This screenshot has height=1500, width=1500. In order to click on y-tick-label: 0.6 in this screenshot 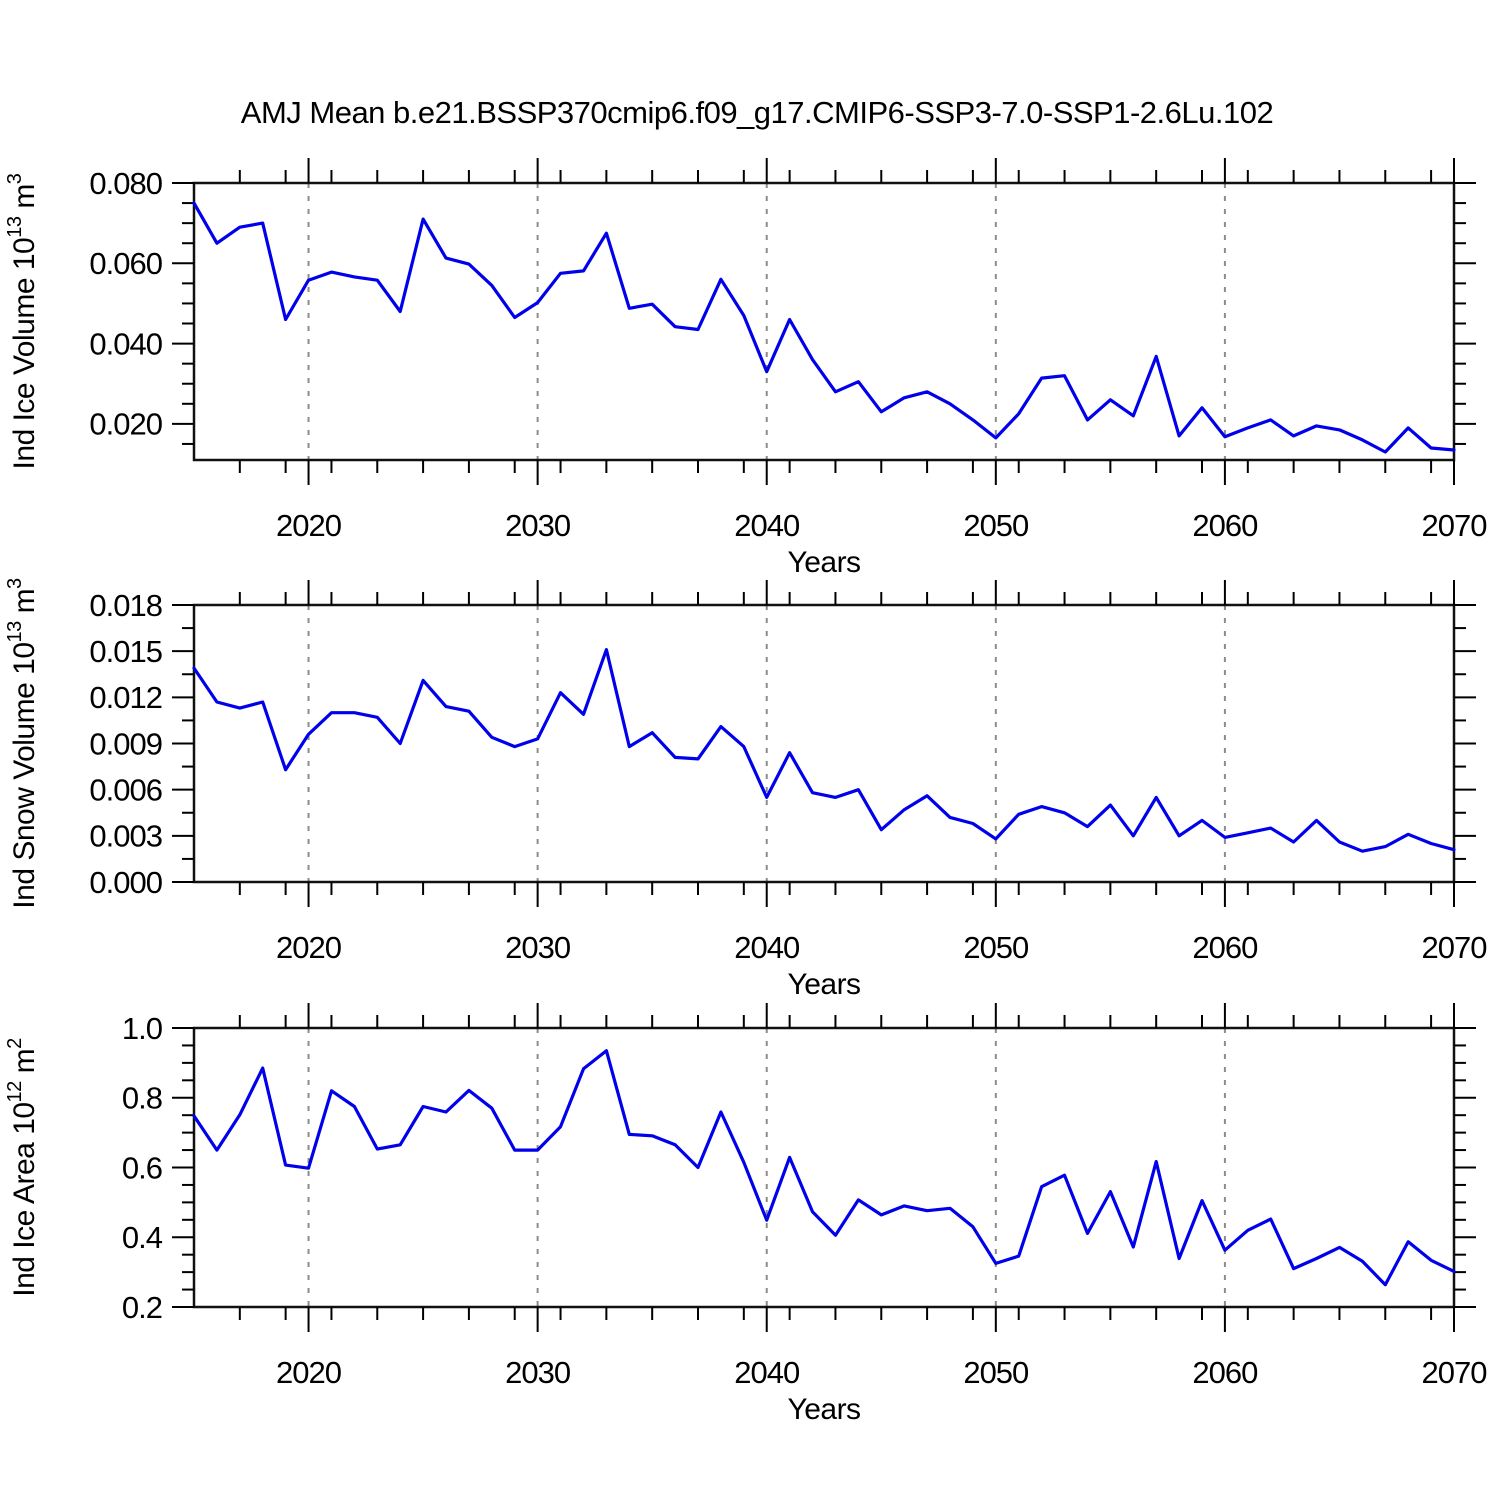, I will do `click(142, 1167)`.